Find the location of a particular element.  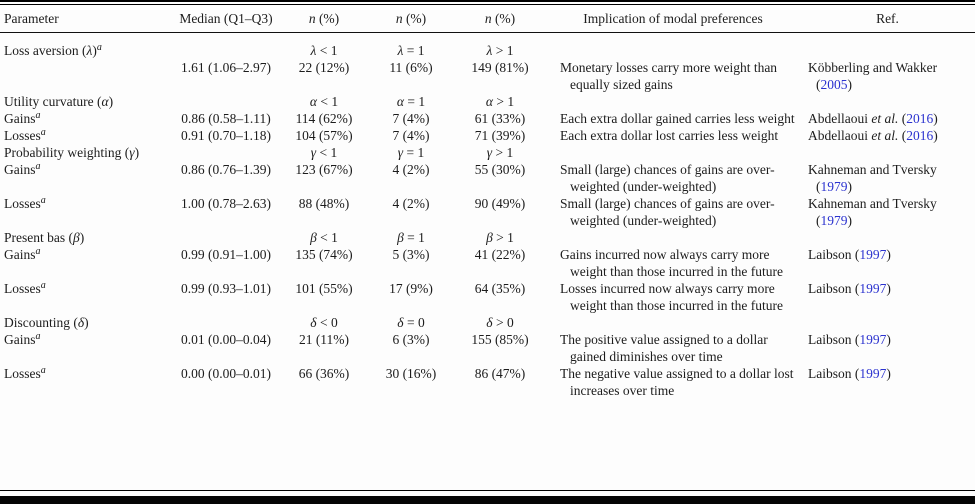

table-top-thin-rule is located at coordinates (487, 4).